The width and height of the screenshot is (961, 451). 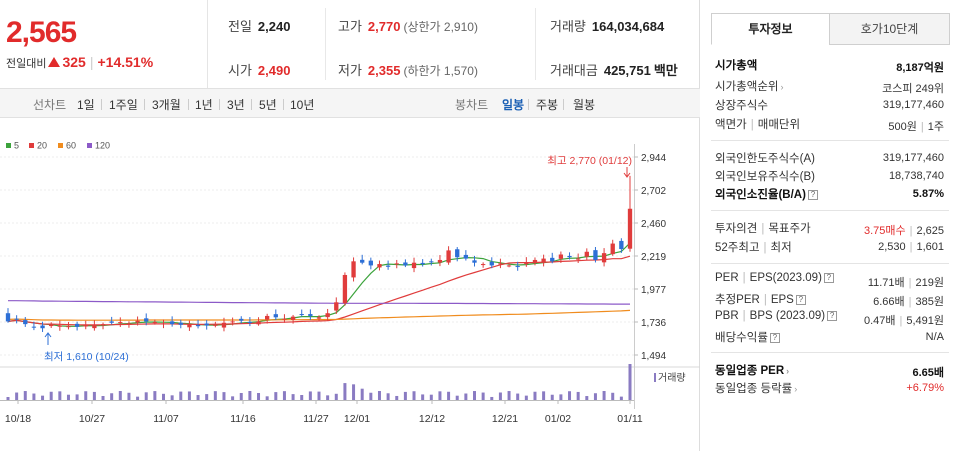 What do you see at coordinates (123, 105) in the screenshot?
I see `period-1w: 1주일` at bounding box center [123, 105].